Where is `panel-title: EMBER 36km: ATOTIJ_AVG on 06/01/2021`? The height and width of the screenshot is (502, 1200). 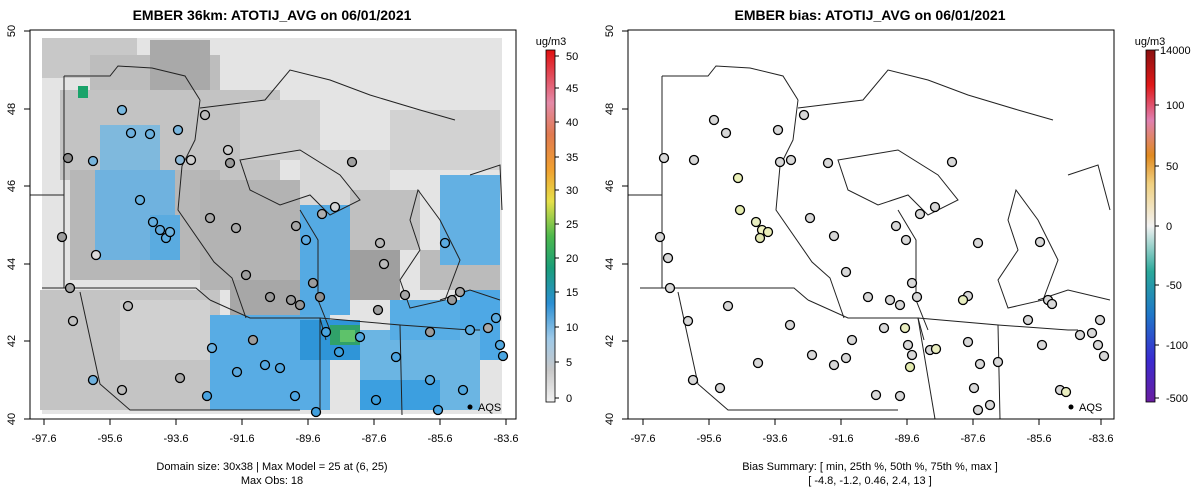
panel-title: EMBER 36km: ATOTIJ_AVG on 06/01/2021 is located at coordinates (272, 15).